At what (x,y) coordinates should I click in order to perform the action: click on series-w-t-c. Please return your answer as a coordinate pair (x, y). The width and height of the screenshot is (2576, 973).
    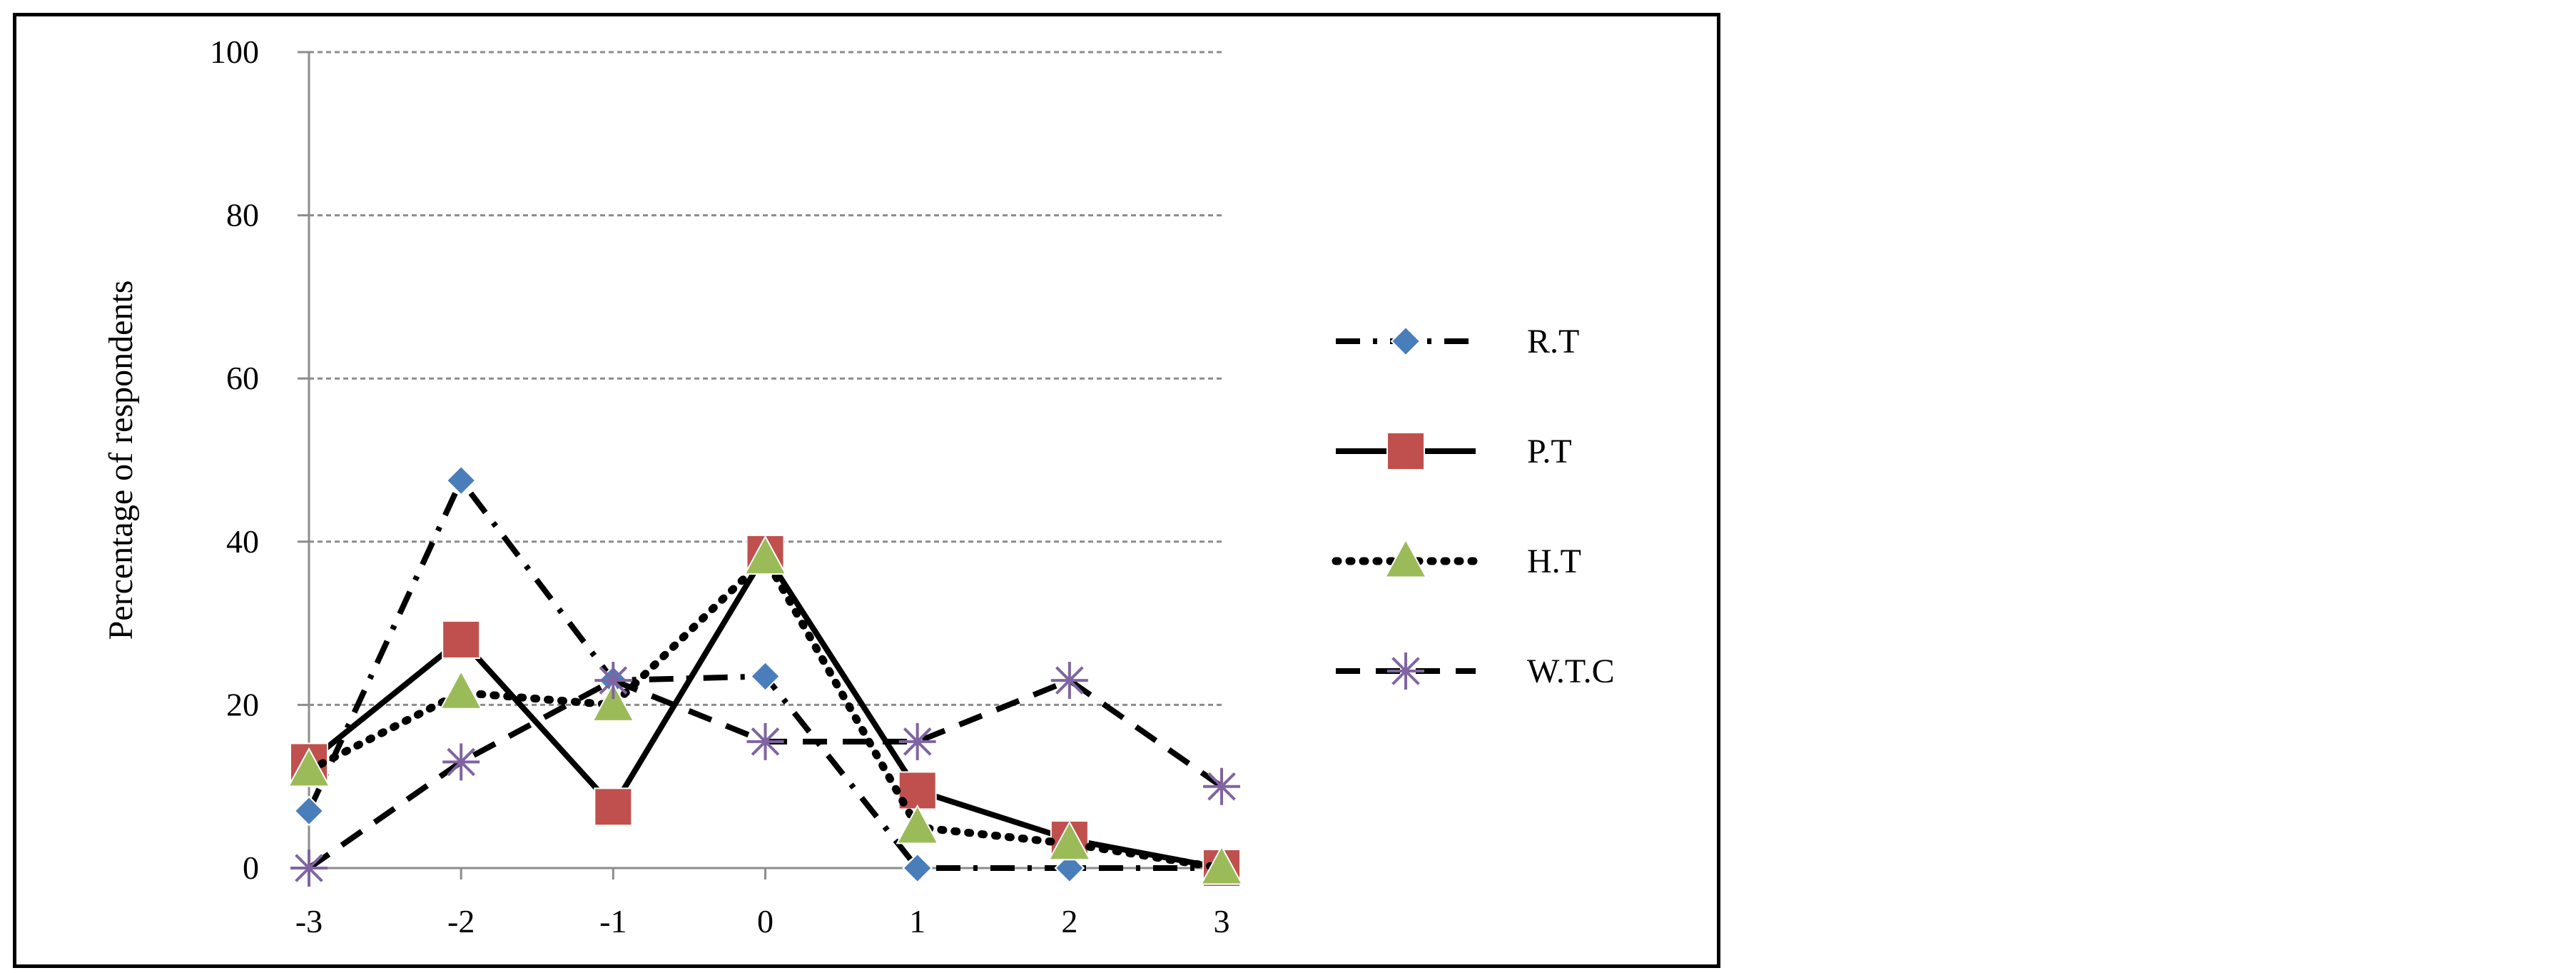
    Looking at the image, I should click on (765, 774).